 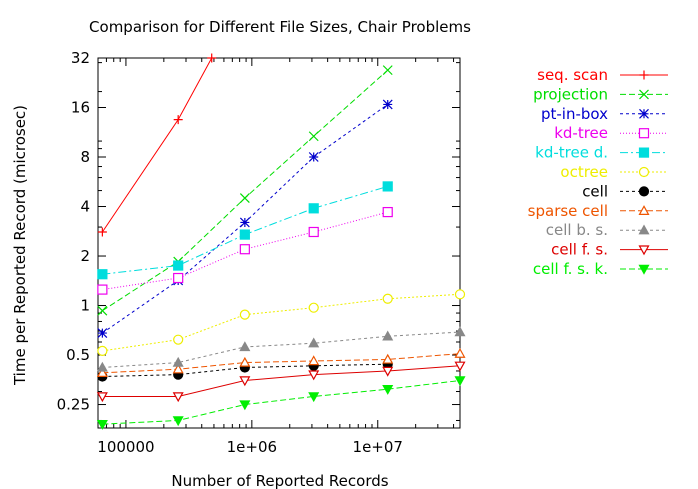 I want to click on legend-item-kd-tree: kd-tree, so click(x=611, y=133).